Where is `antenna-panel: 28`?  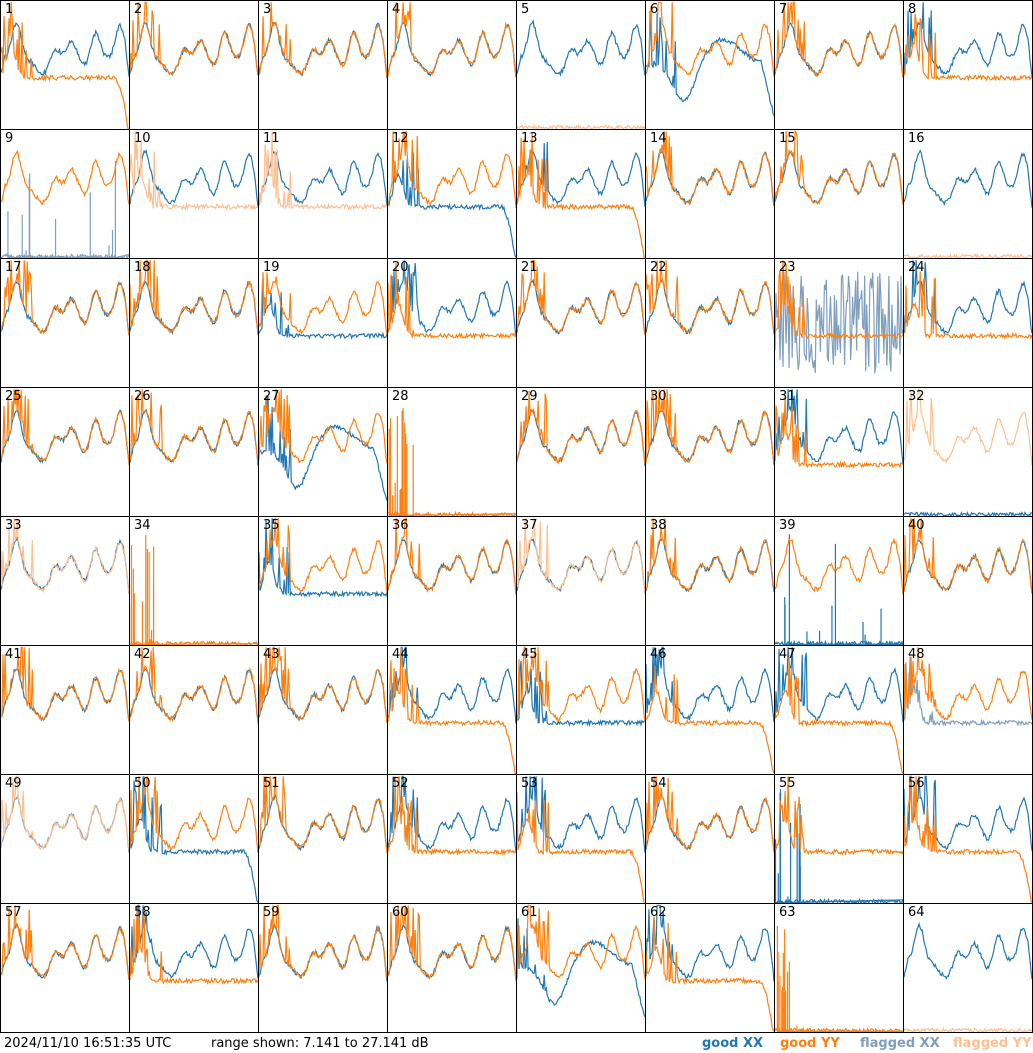
antenna-panel: 28 is located at coordinates (452, 452).